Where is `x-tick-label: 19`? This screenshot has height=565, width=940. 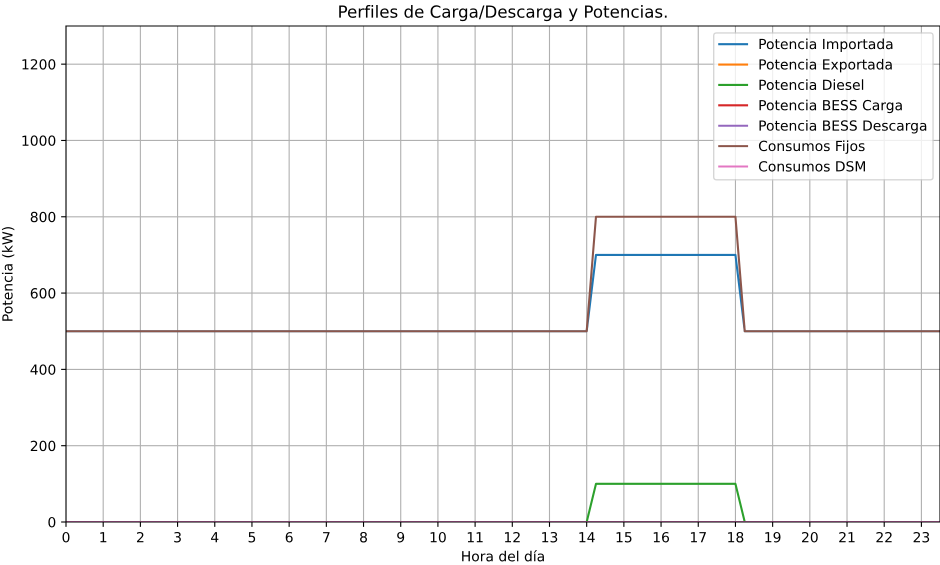 x-tick-label: 19 is located at coordinates (772, 537).